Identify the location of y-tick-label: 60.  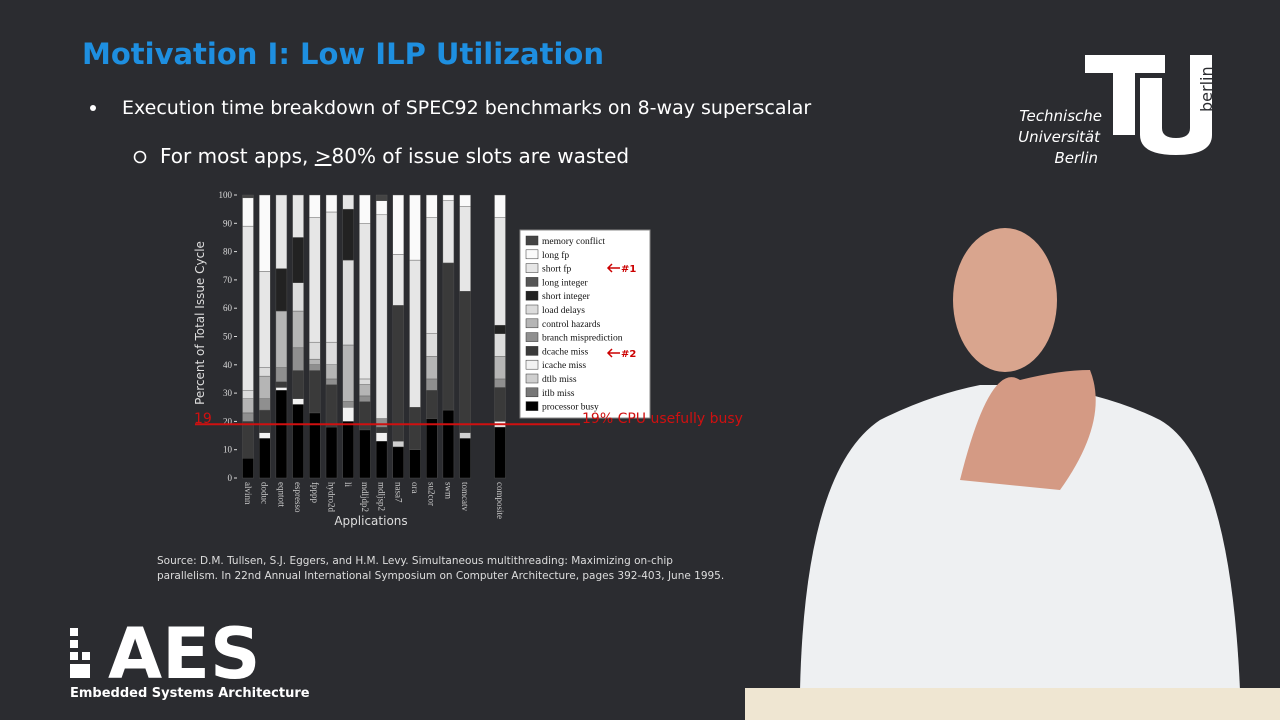
(228, 308).